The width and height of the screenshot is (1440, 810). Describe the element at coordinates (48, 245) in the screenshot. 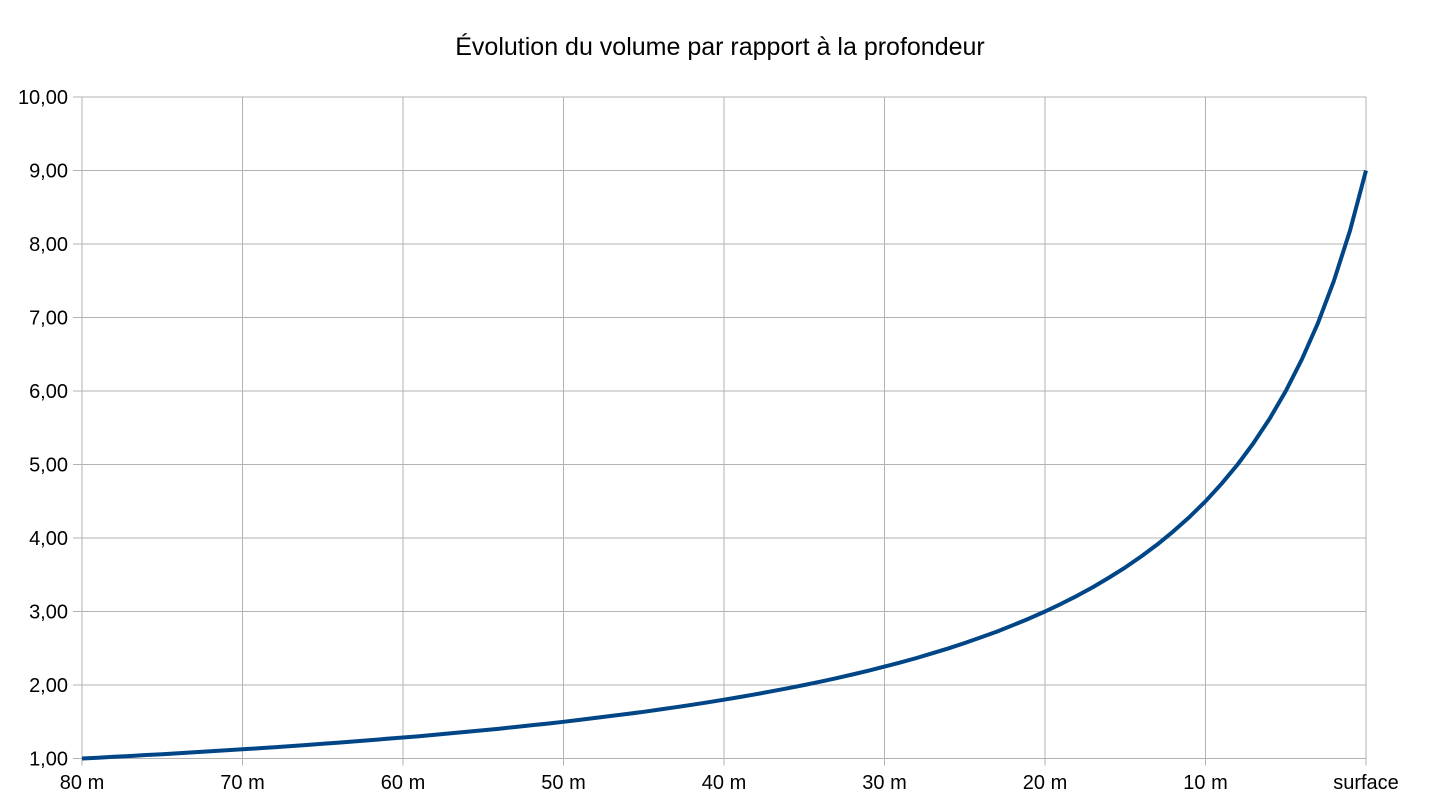

I see `y-tick-label: 8,00` at that location.